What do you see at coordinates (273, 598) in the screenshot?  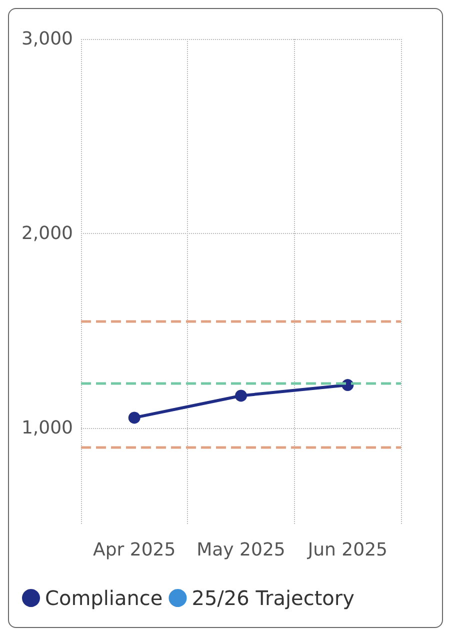 I see `legend-label: 25/26 Trajectory` at bounding box center [273, 598].